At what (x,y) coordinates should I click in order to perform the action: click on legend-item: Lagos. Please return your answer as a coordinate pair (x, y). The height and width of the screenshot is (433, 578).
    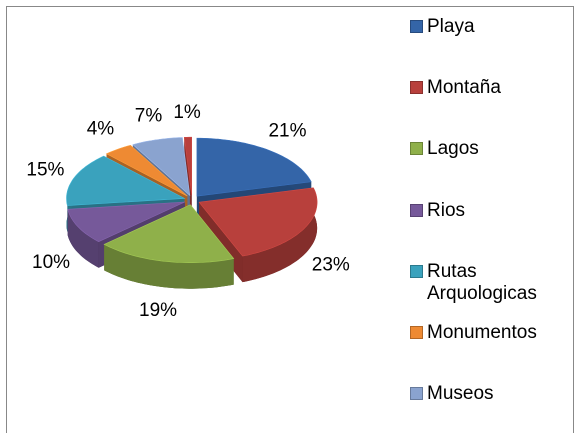
    Looking at the image, I should click on (493, 149).